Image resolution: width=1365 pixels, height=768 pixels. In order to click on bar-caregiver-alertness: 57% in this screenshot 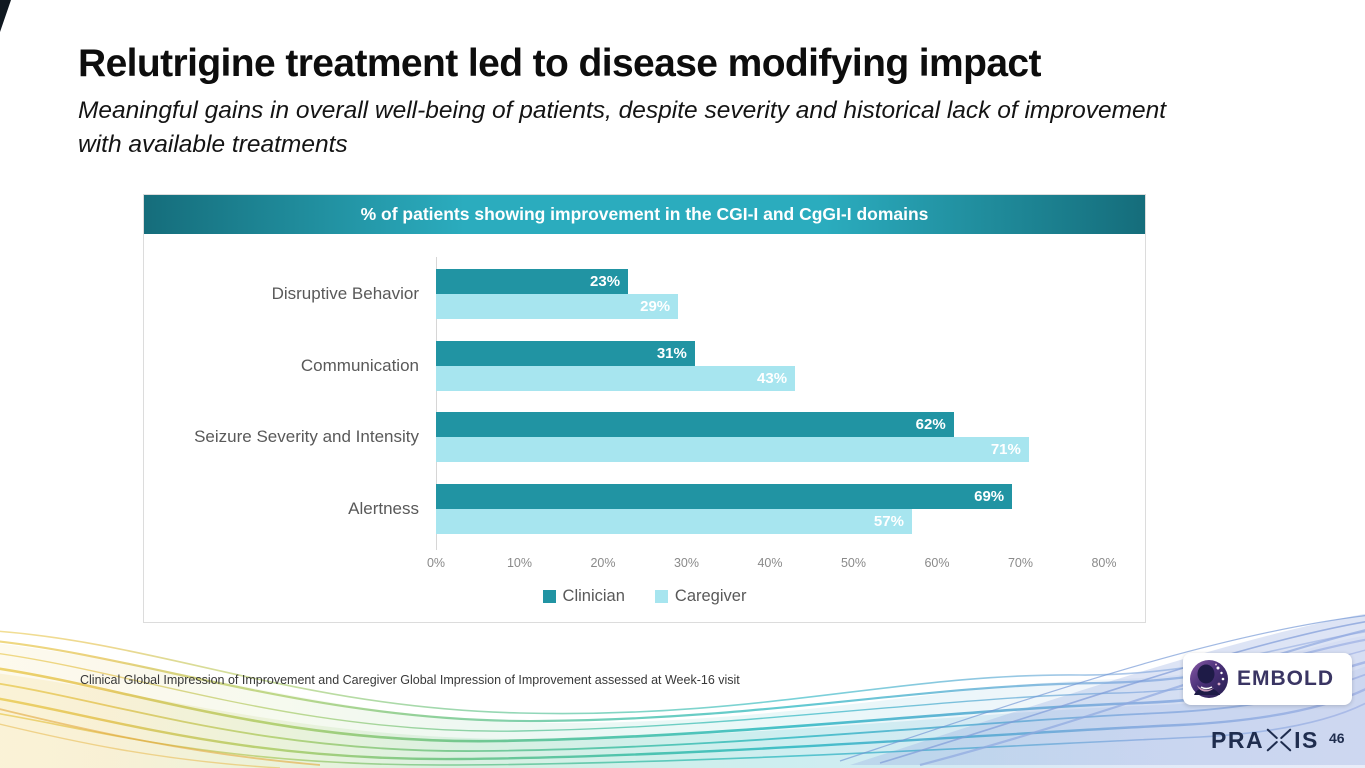, I will do `click(674, 521)`.